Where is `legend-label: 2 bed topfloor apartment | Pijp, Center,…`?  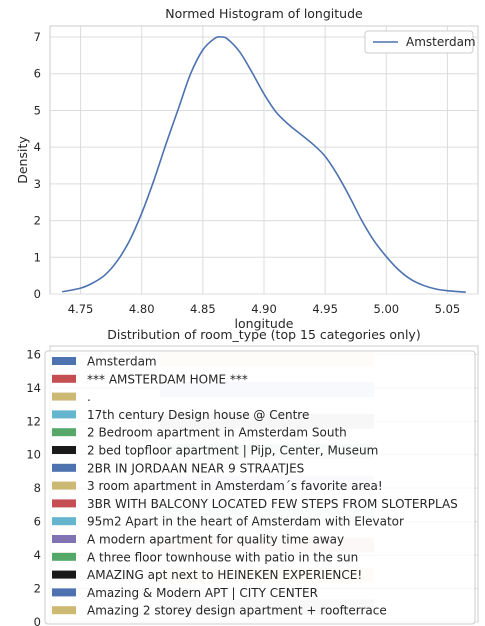 legend-label: 2 bed topfloor apartment | Pijp, Center,… is located at coordinates (232, 451).